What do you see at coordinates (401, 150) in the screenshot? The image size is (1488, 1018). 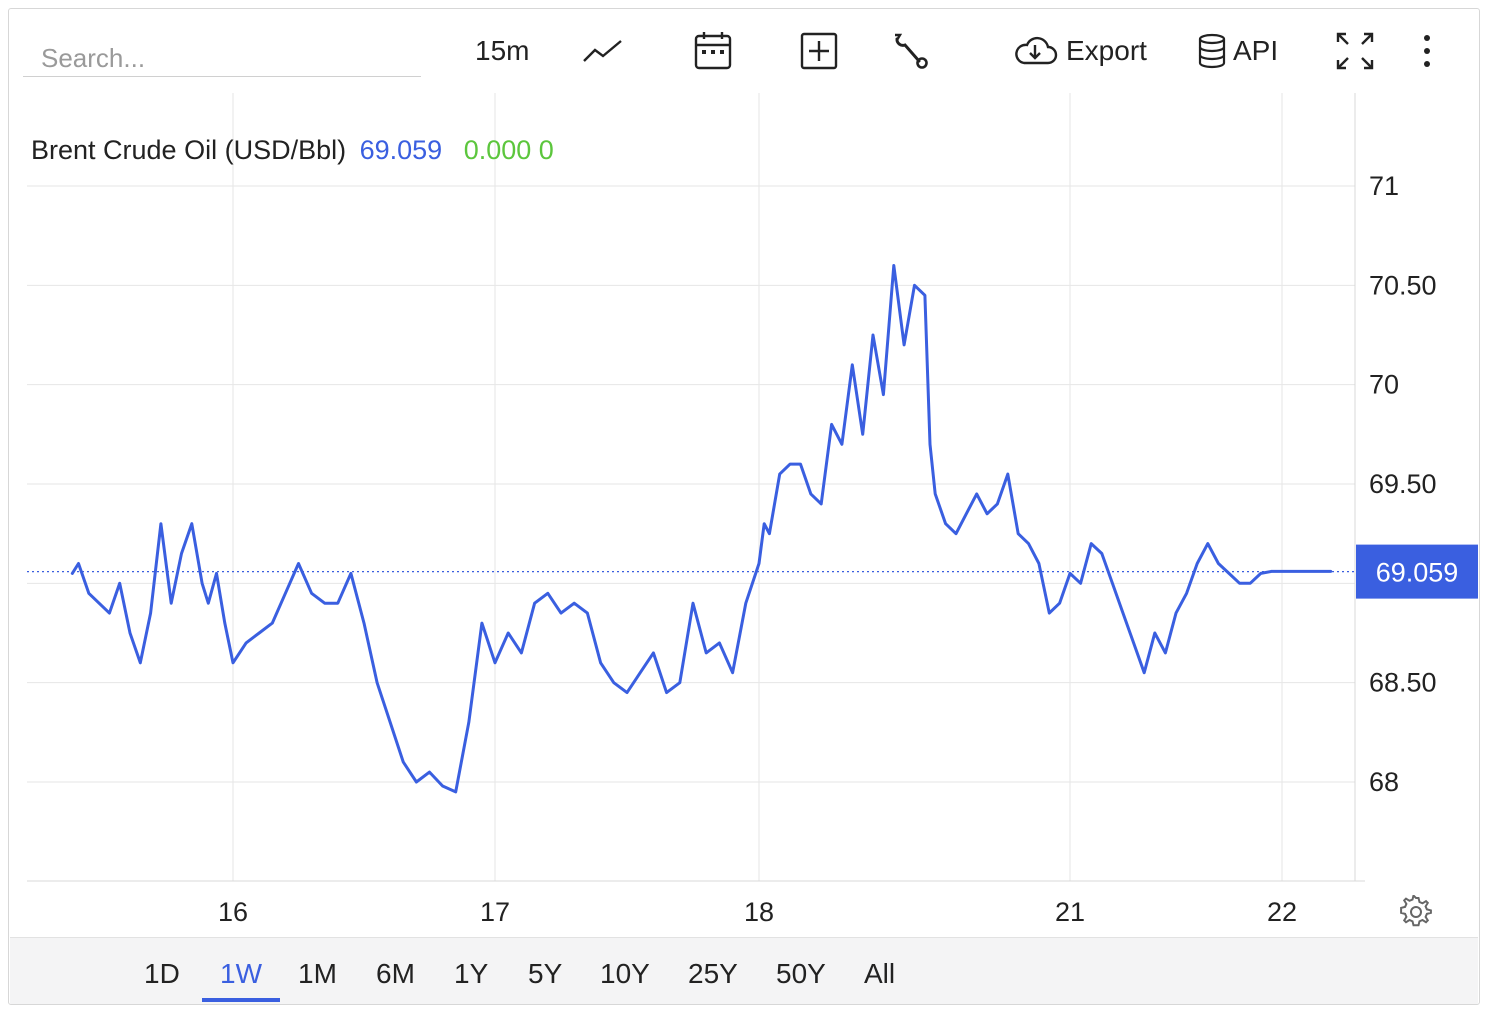 I see `legend-value: 69.059` at bounding box center [401, 150].